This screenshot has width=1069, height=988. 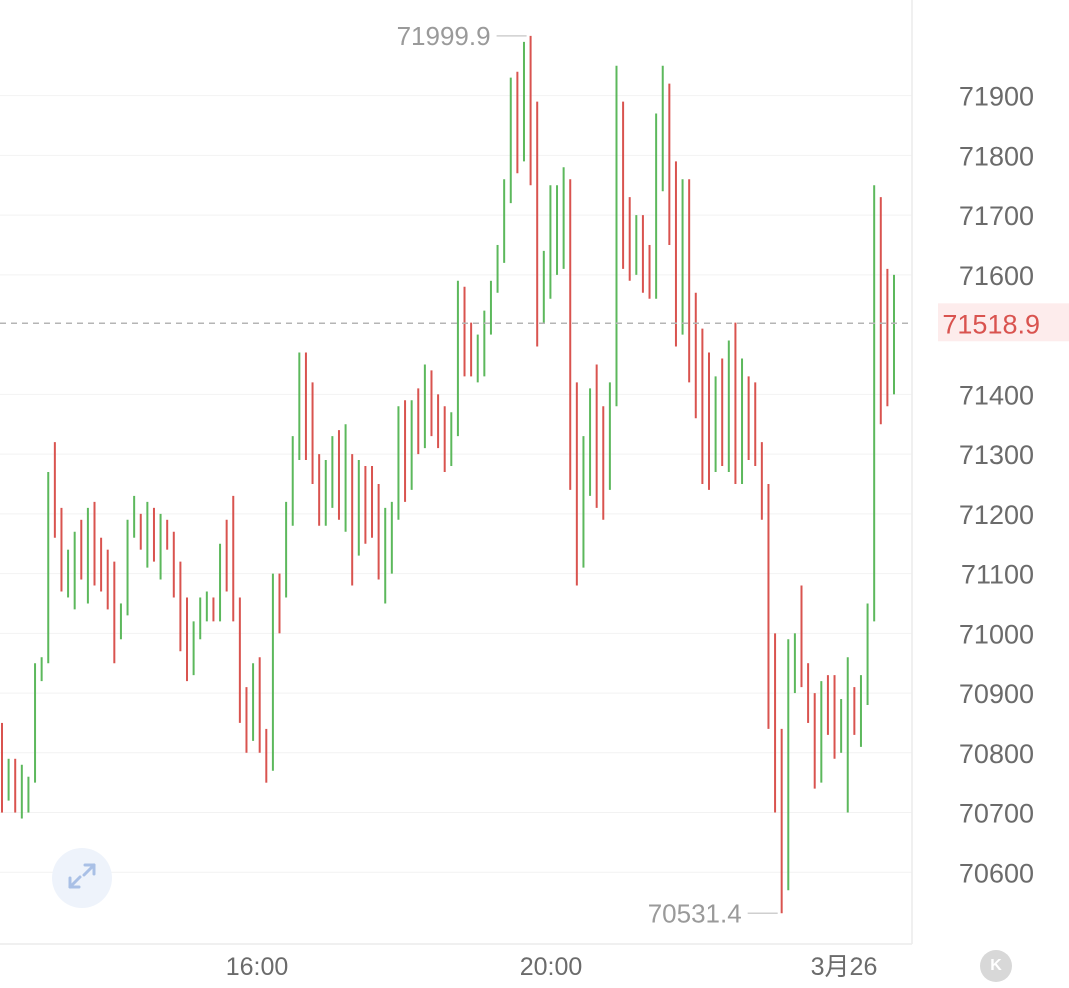 What do you see at coordinates (444, 36) in the screenshot?
I see `high-price-label: 71999.9` at bounding box center [444, 36].